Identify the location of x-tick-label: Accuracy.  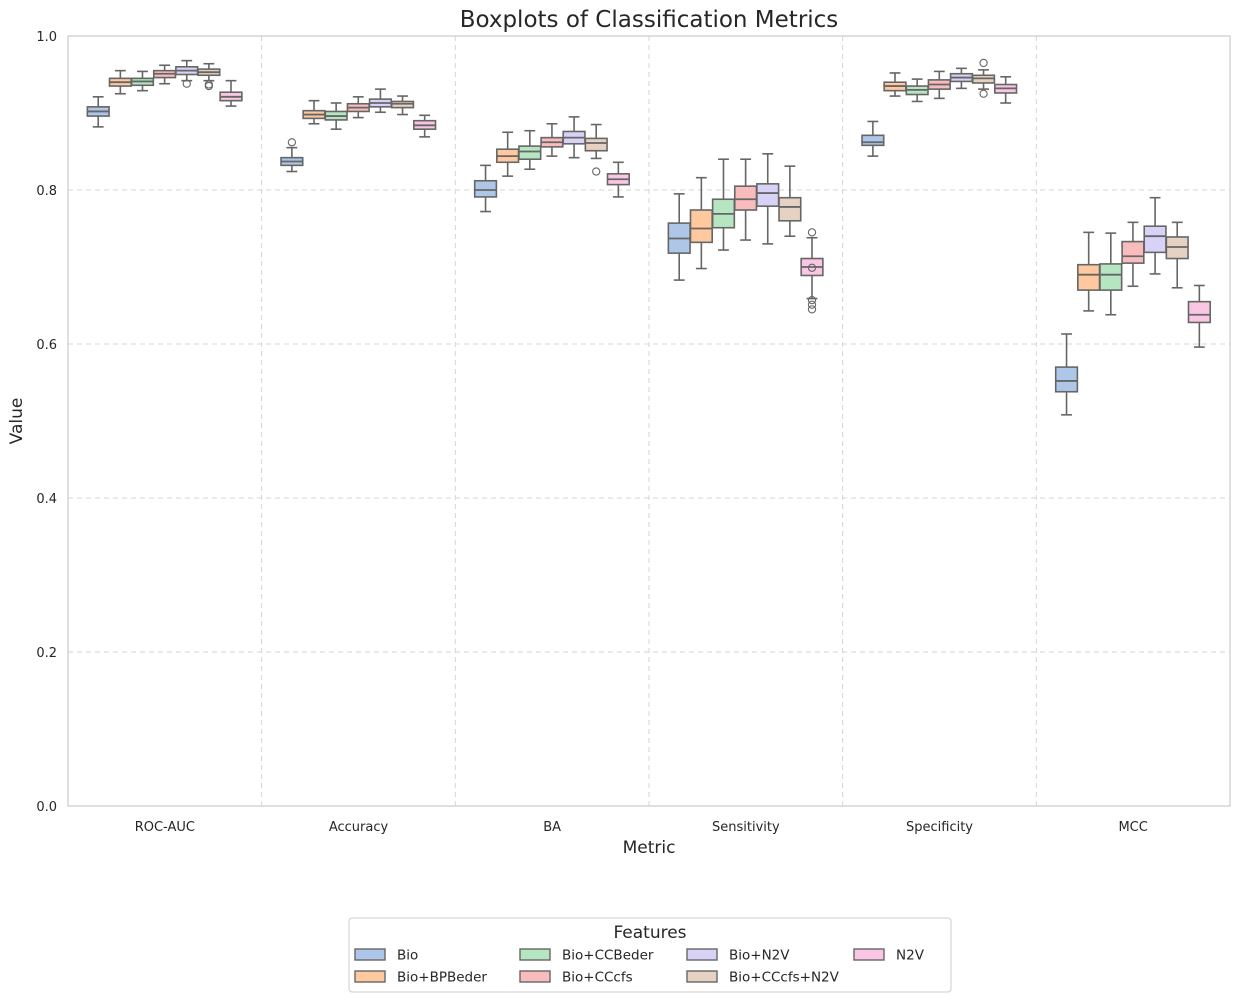
(359, 827).